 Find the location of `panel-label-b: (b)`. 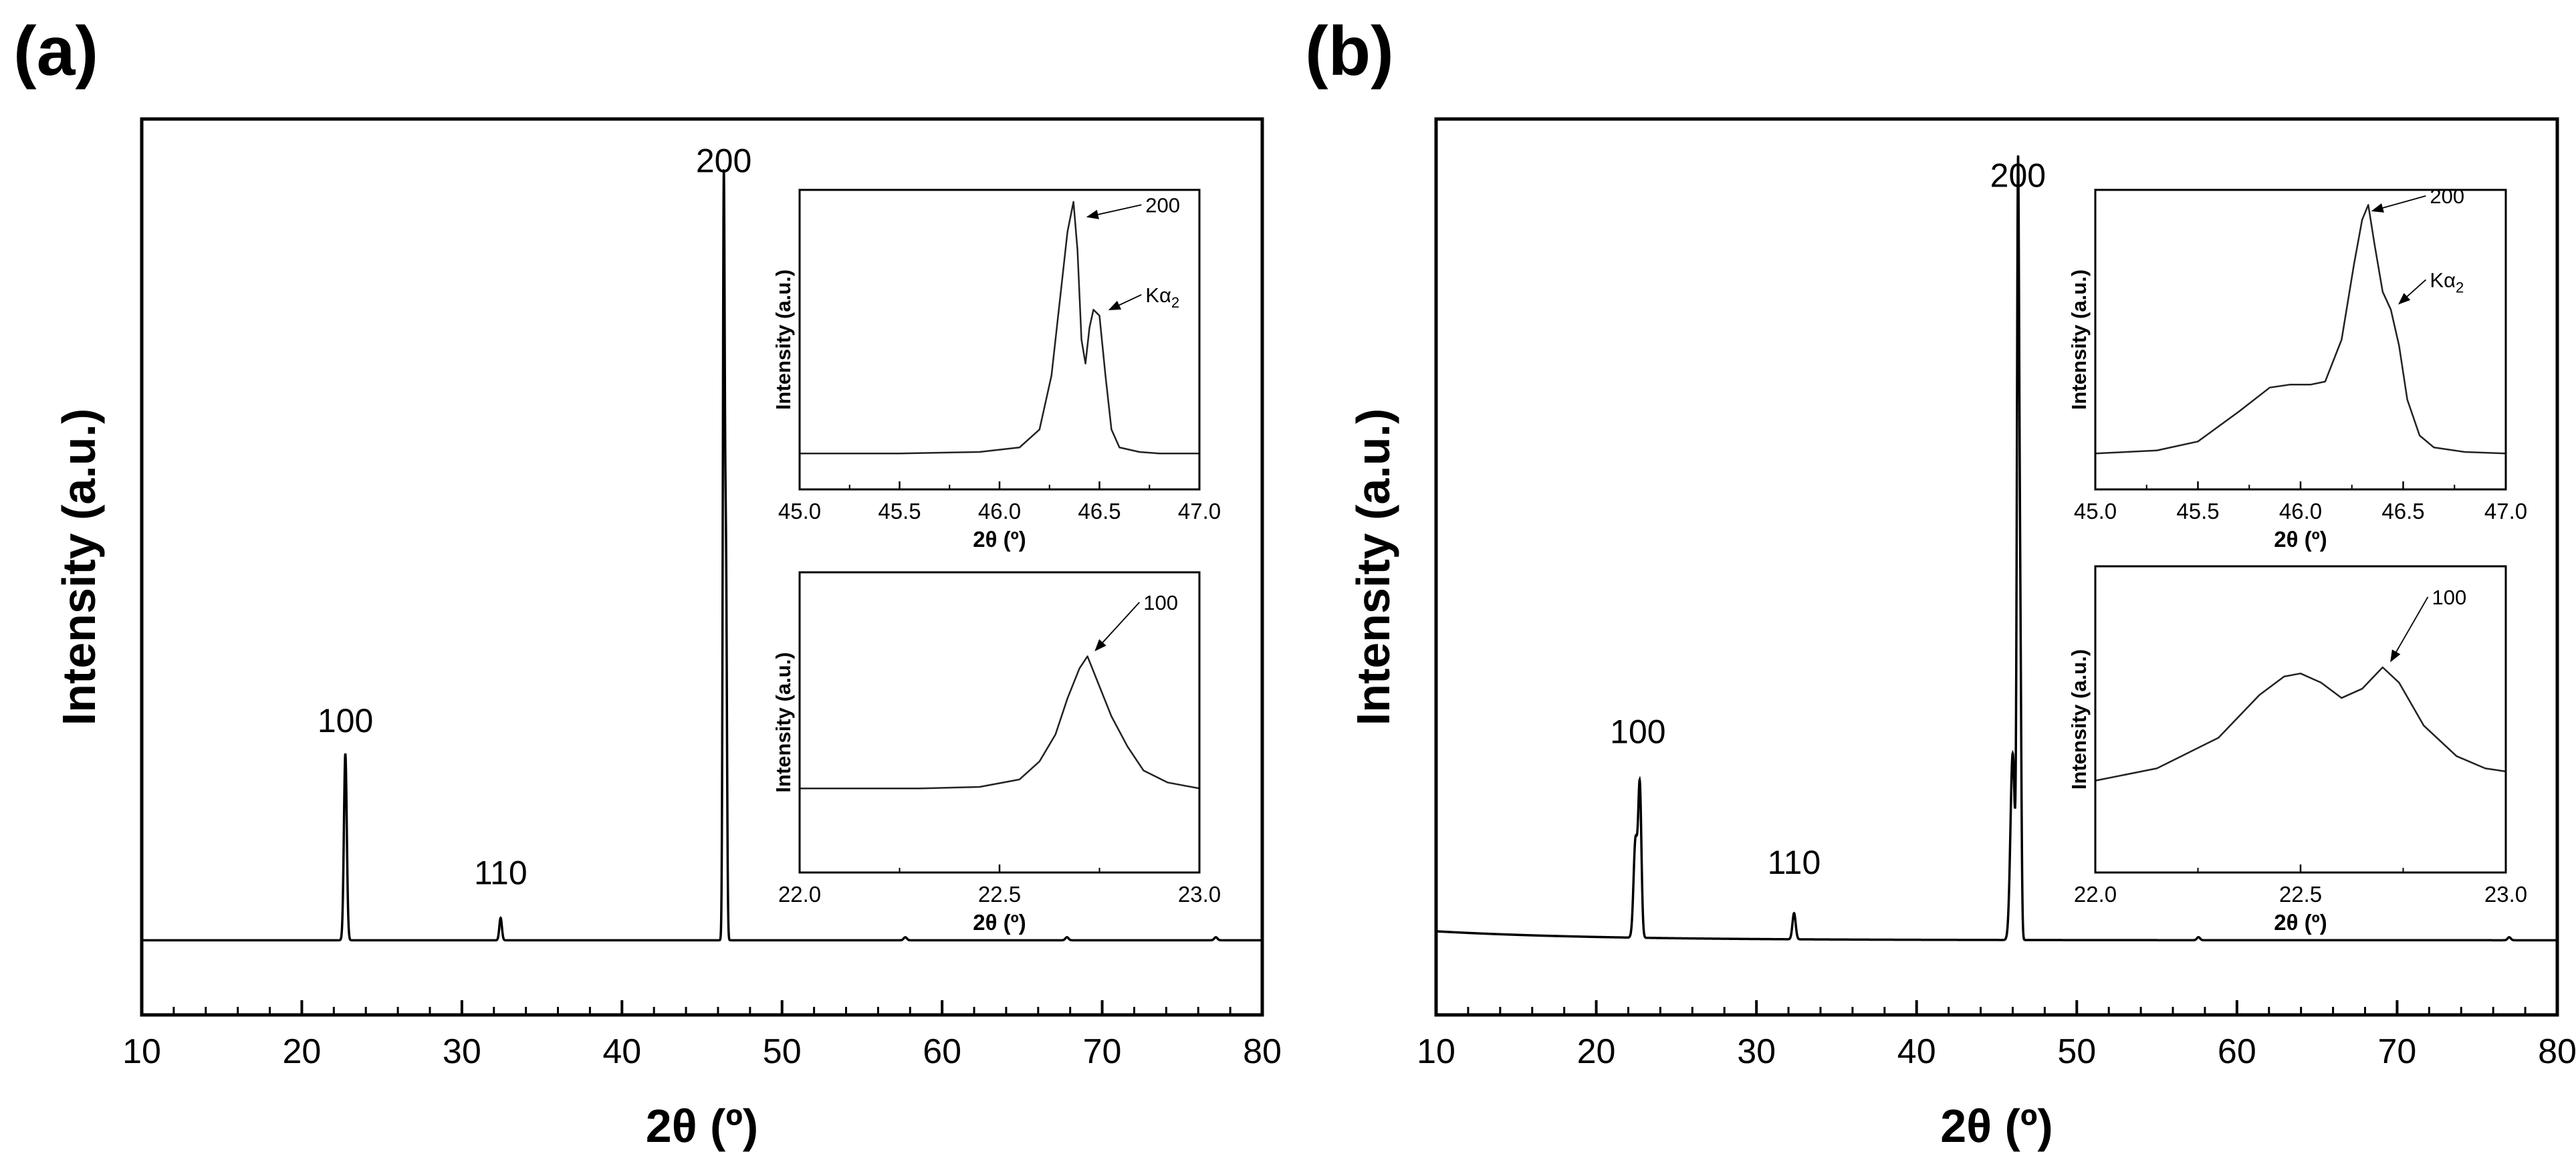

panel-label-b: (b) is located at coordinates (1349, 51).